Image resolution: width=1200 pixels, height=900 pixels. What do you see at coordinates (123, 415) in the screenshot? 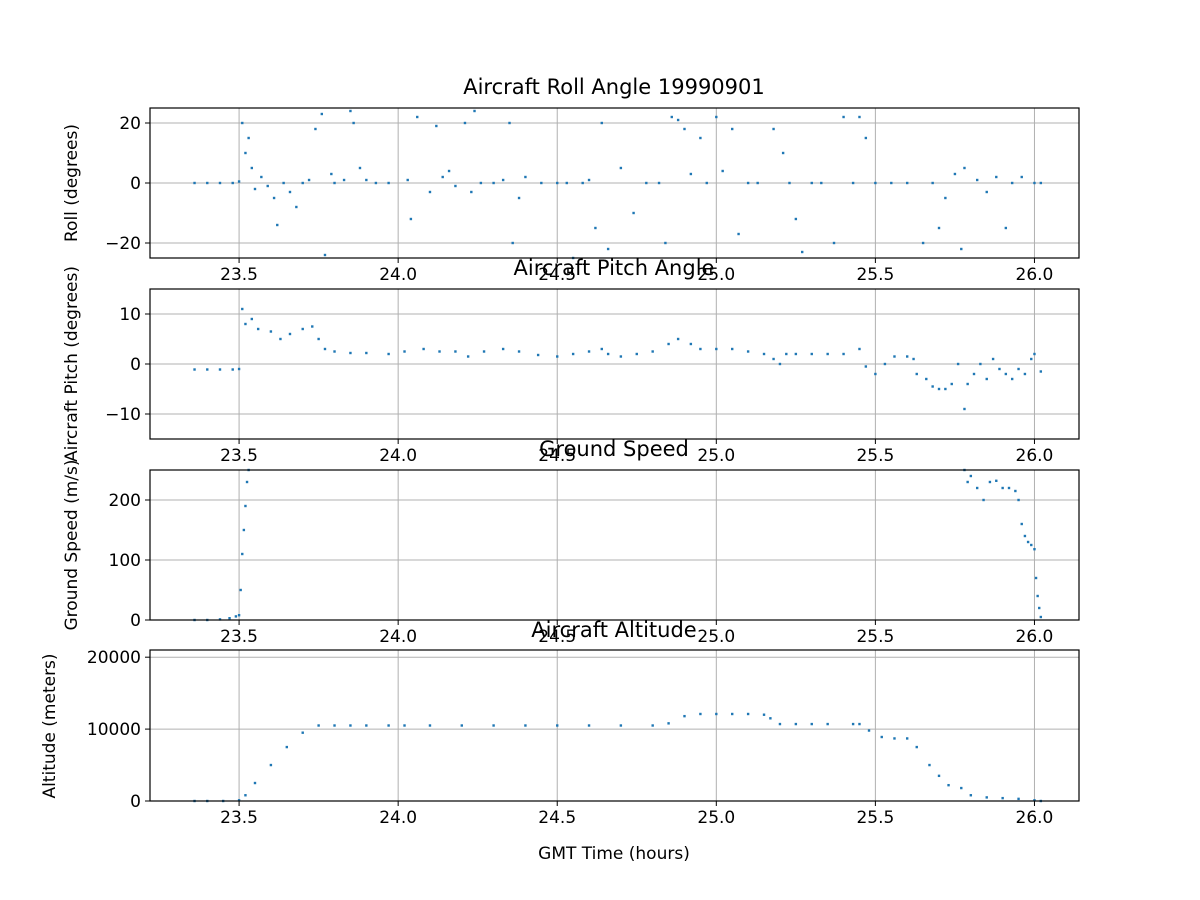
I see `y-tick-label: −10` at bounding box center [123, 415].